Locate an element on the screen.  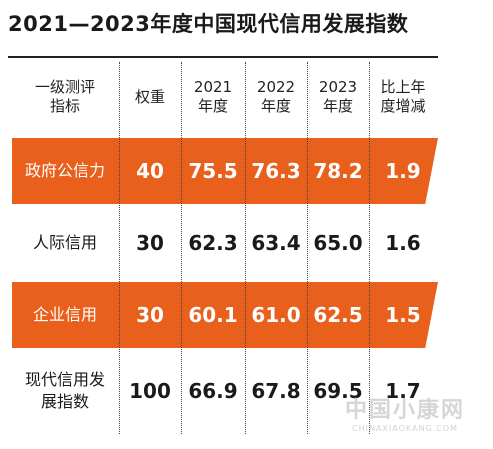
header-2022: 2022 年度 is located at coordinates (276, 97).